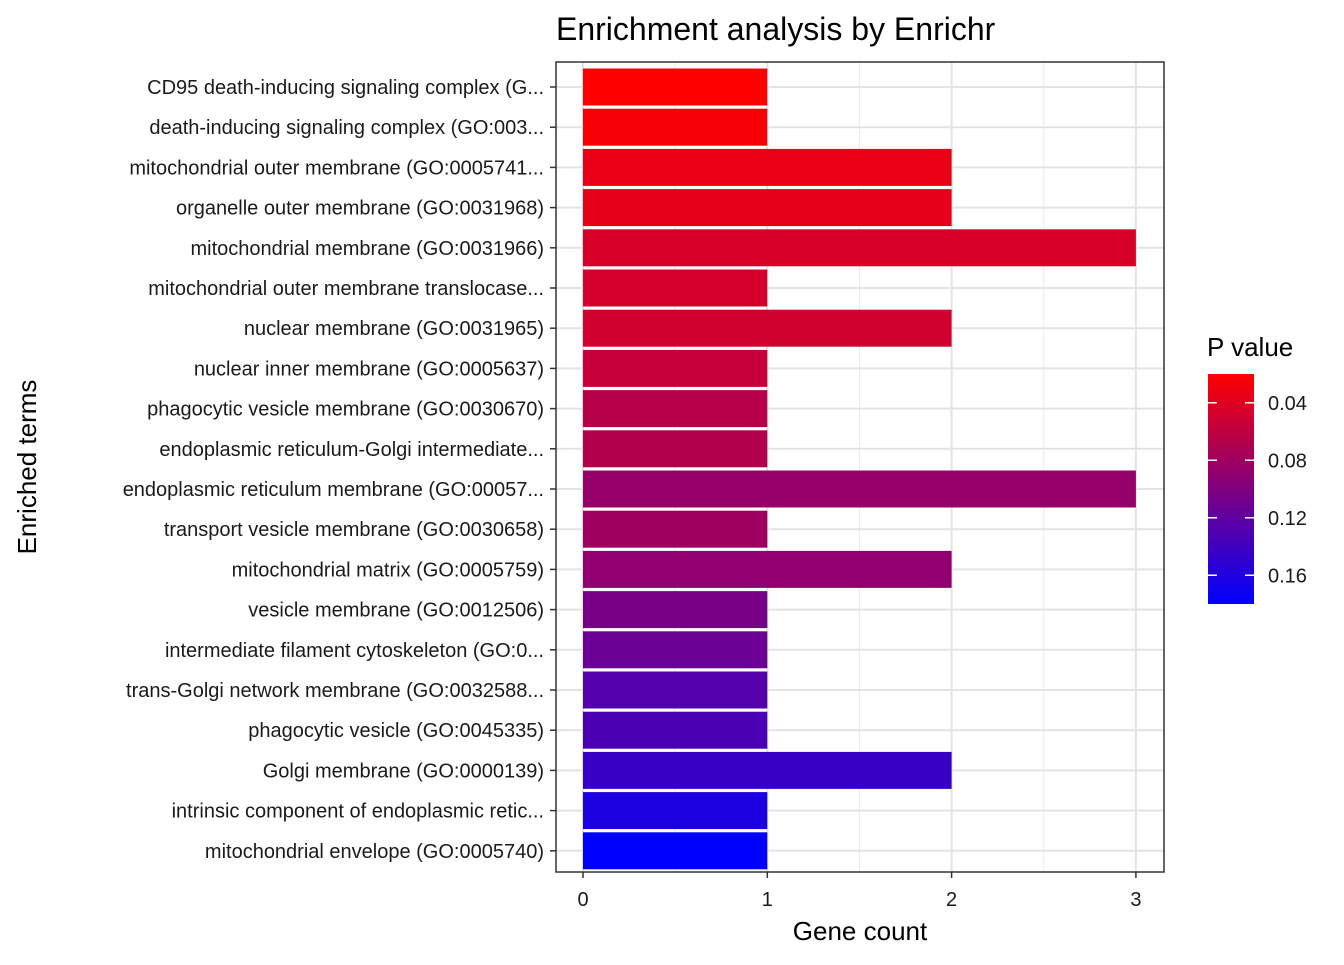 The width and height of the screenshot is (1344, 965). I want to click on y-tick-label: transport vesicle membrane (GO:0030658), so click(354, 530).